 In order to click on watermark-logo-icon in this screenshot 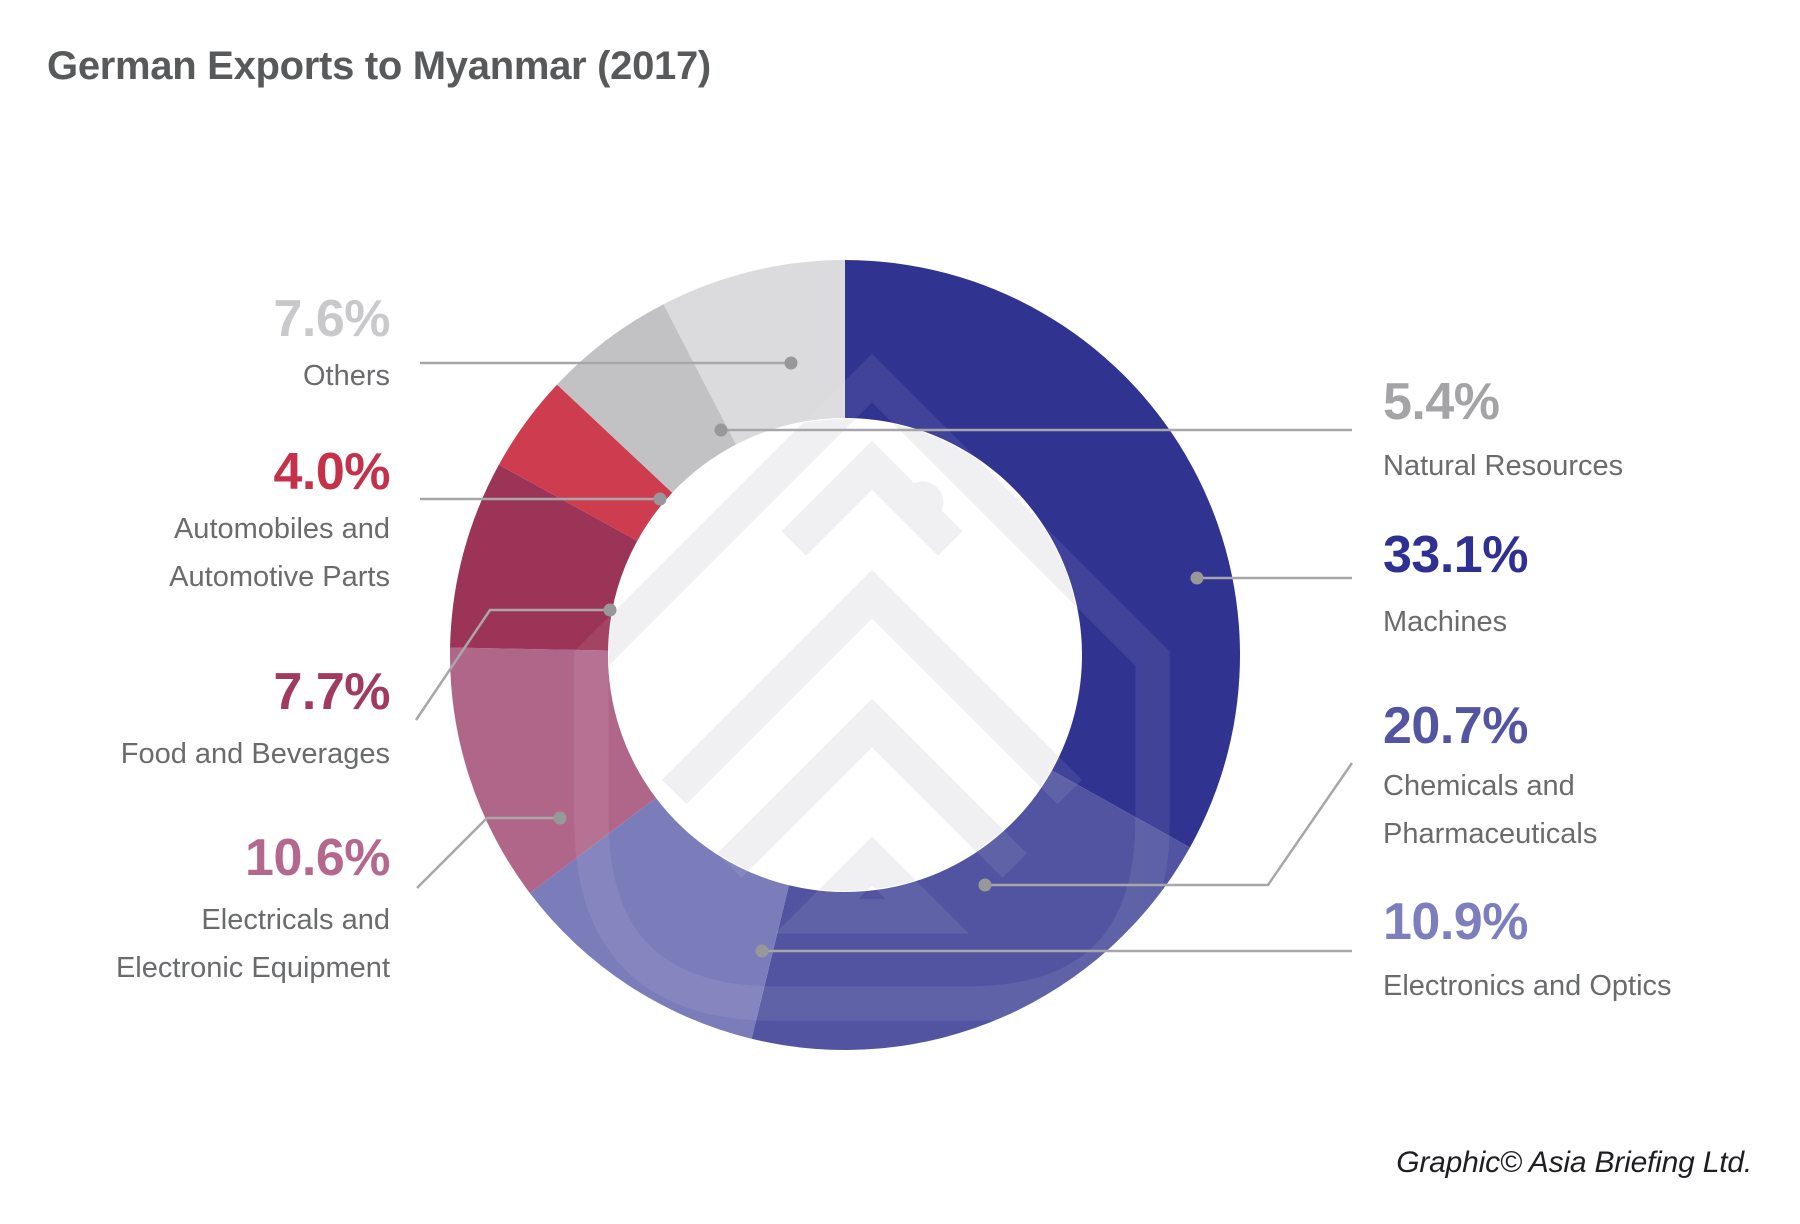, I will do `click(845, 655)`.